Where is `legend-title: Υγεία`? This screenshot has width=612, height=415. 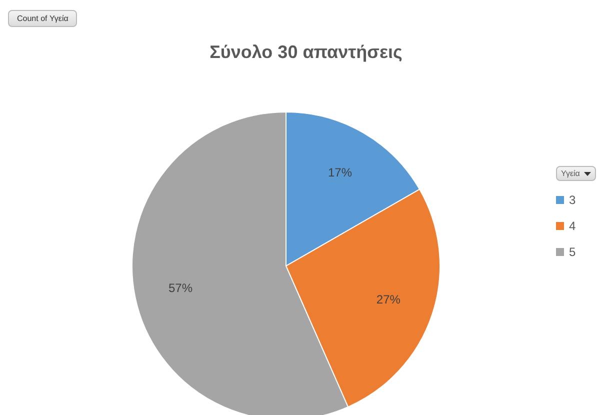 legend-title: Υγεία is located at coordinates (570, 173).